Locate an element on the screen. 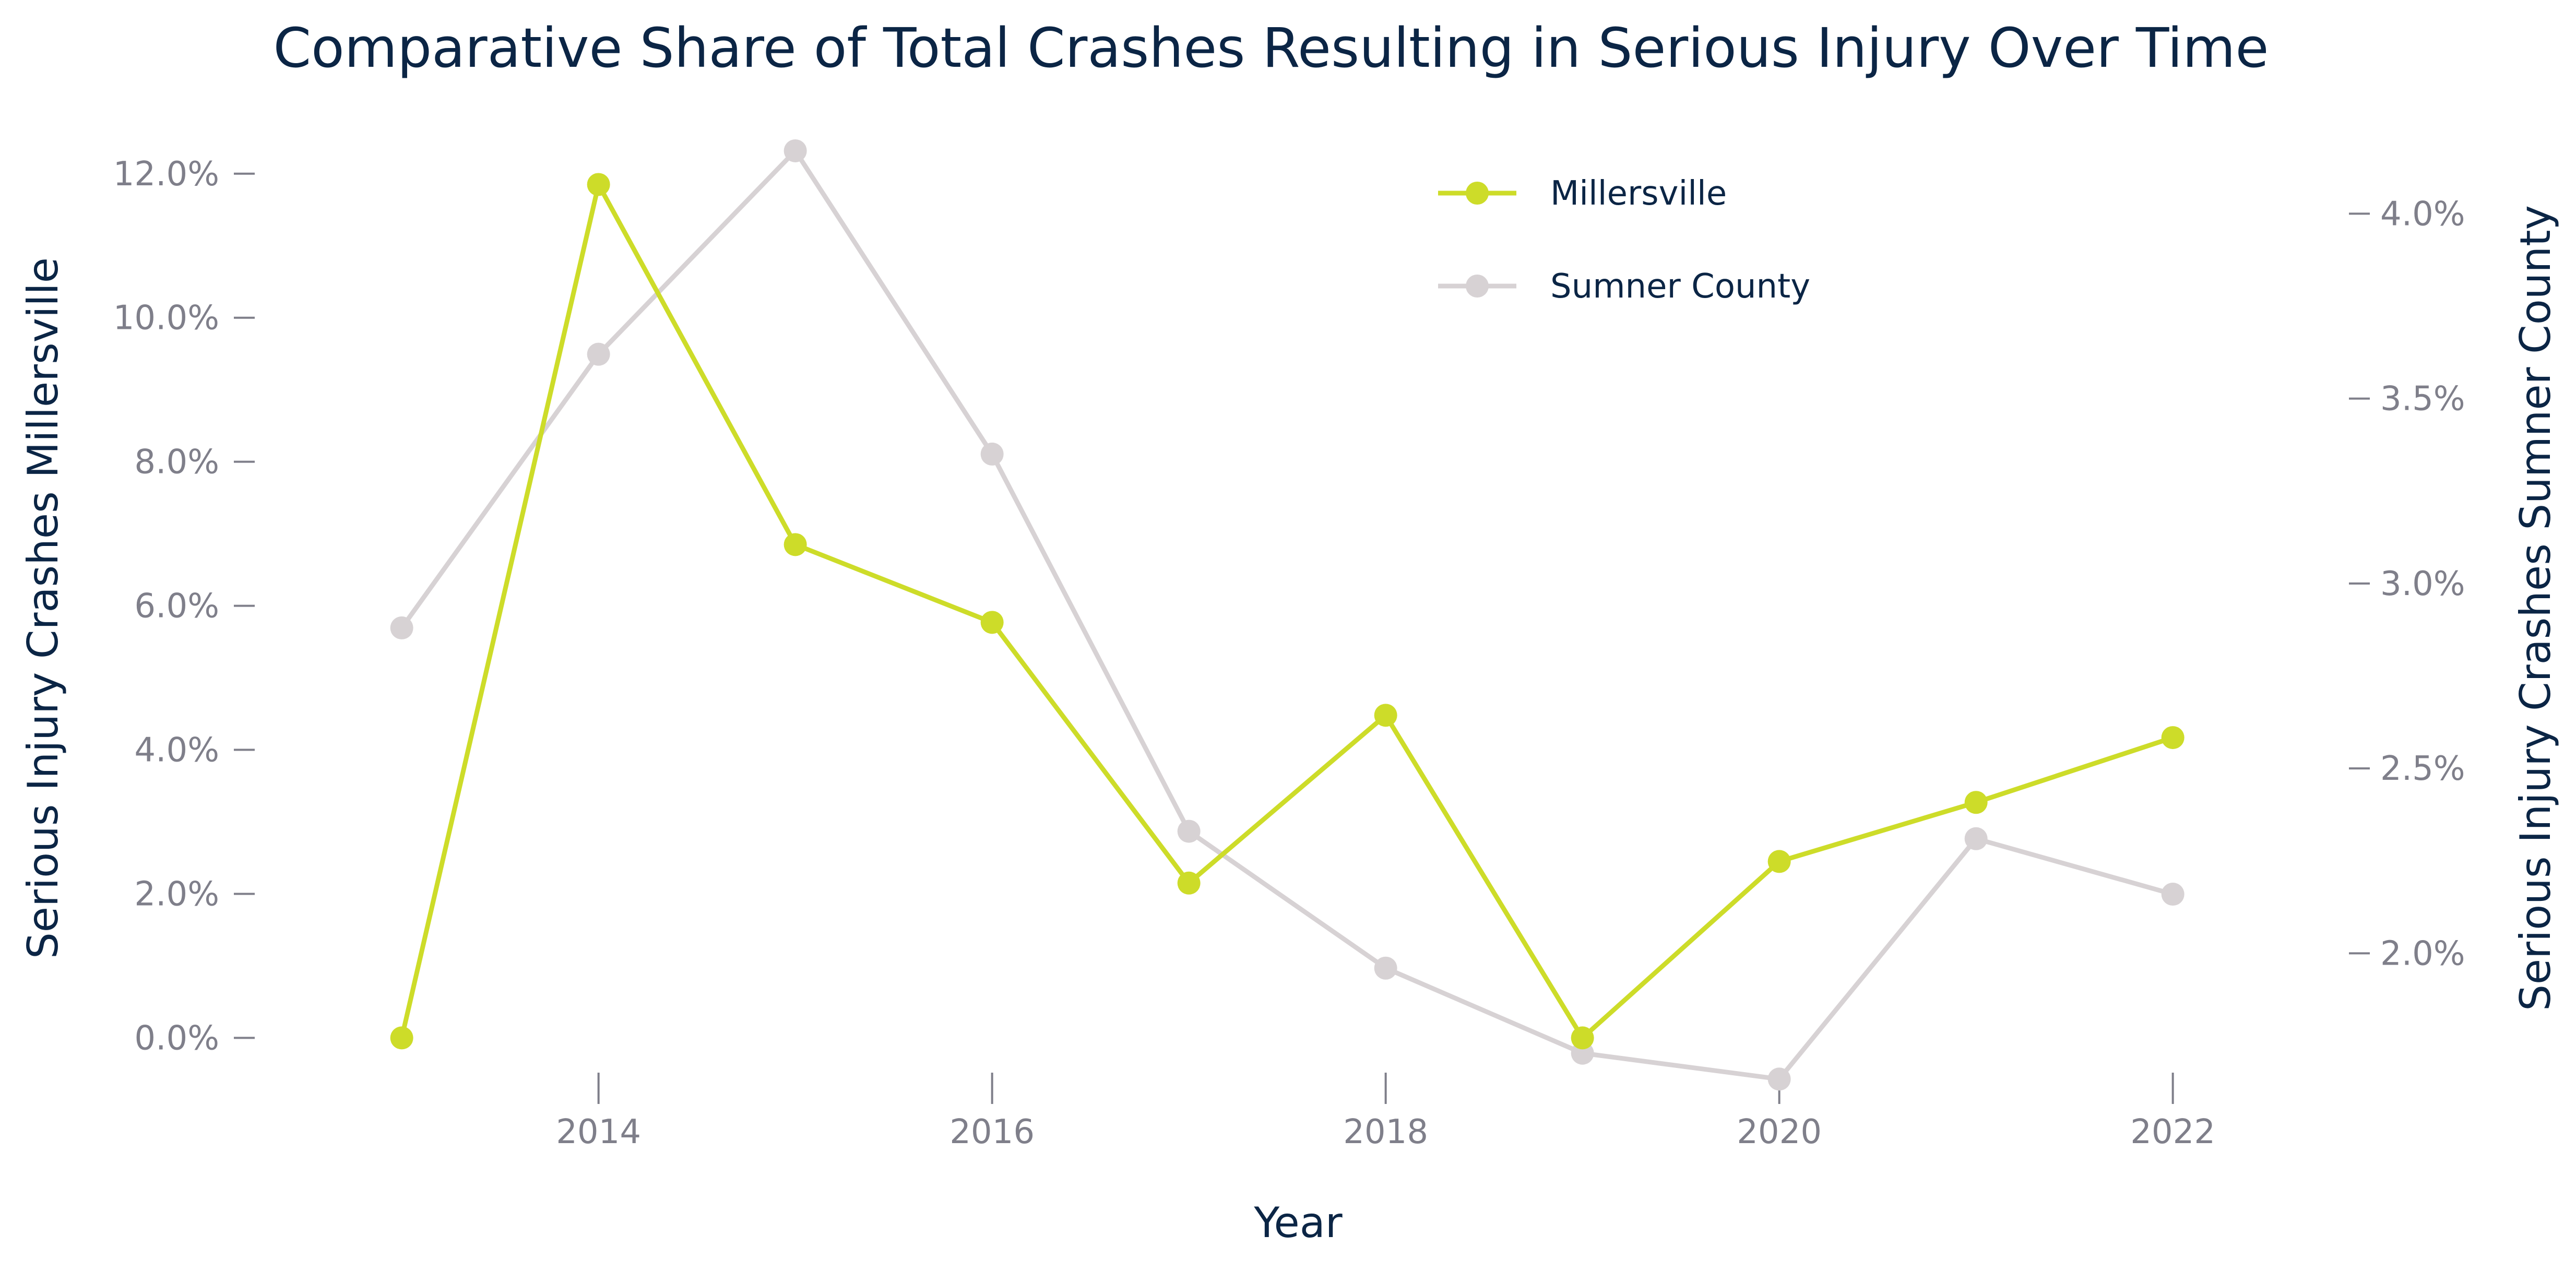 Image resolution: width=2576 pixels, height=1271 pixels. legend: Millersville Sumner County is located at coordinates (1624, 240).